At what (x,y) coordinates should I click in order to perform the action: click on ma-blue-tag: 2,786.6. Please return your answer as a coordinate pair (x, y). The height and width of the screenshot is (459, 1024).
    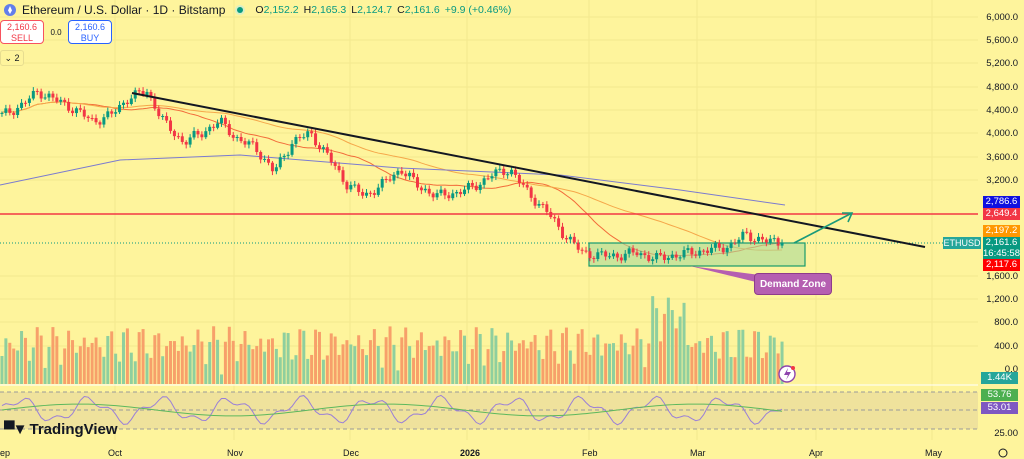
    Looking at the image, I should click on (1001, 202).